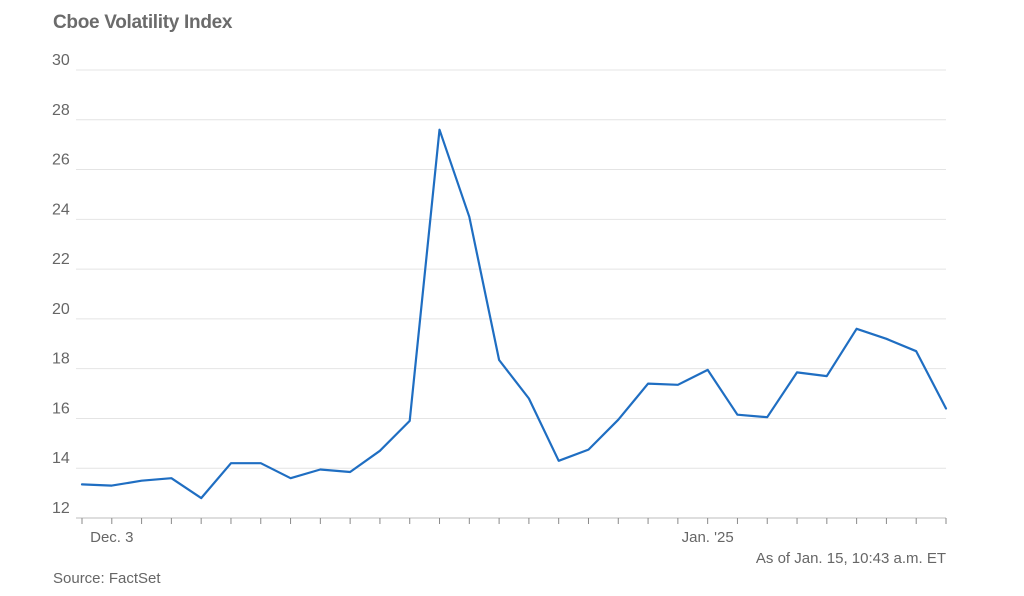 This screenshot has height=596, width=1024. What do you see at coordinates (708, 537) in the screenshot?
I see `x-tick-label: Jan. '25` at bounding box center [708, 537].